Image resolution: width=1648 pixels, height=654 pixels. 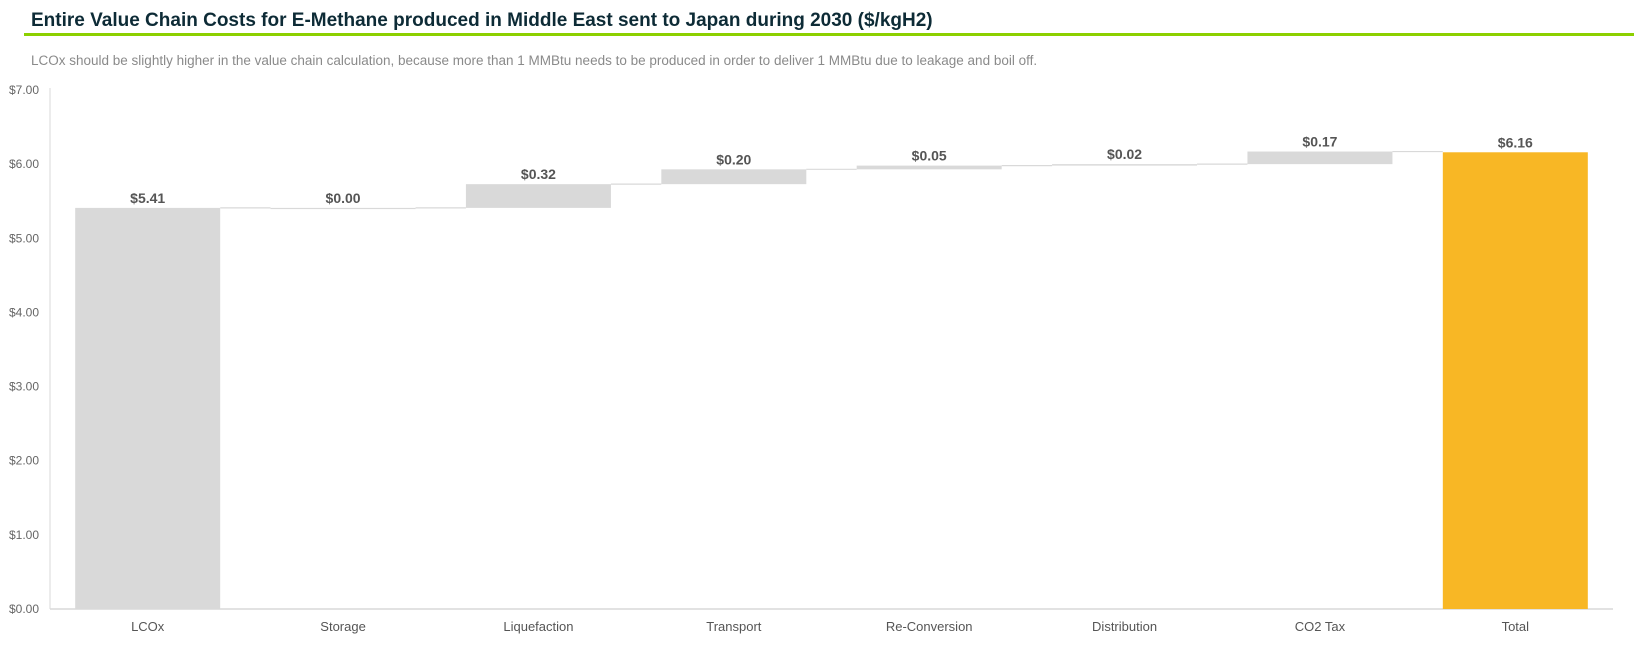 What do you see at coordinates (24, 609) in the screenshot?
I see `y-tick-label: $0.00` at bounding box center [24, 609].